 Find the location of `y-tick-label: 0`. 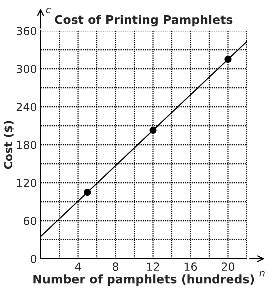

y-tick-label: 0 is located at coordinates (33, 259).